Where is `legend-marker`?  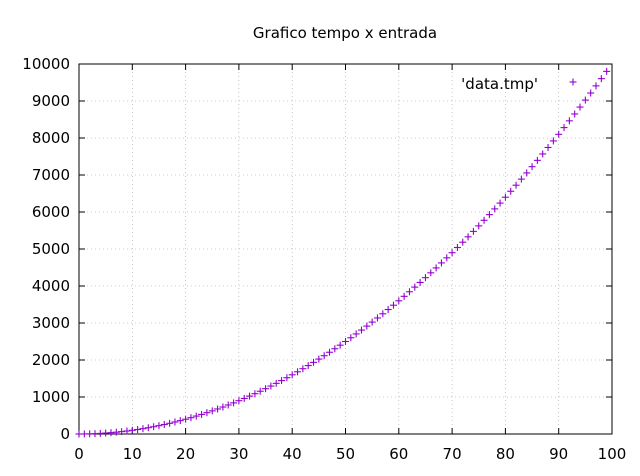 legend-marker is located at coordinates (573, 82).